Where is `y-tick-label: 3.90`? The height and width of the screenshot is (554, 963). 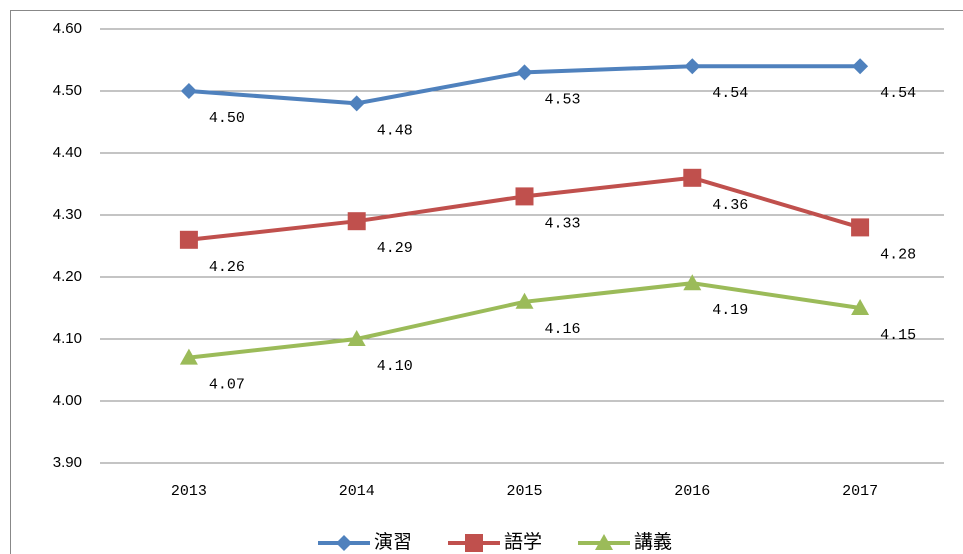
y-tick-label: 3.90 is located at coordinates (67, 462).